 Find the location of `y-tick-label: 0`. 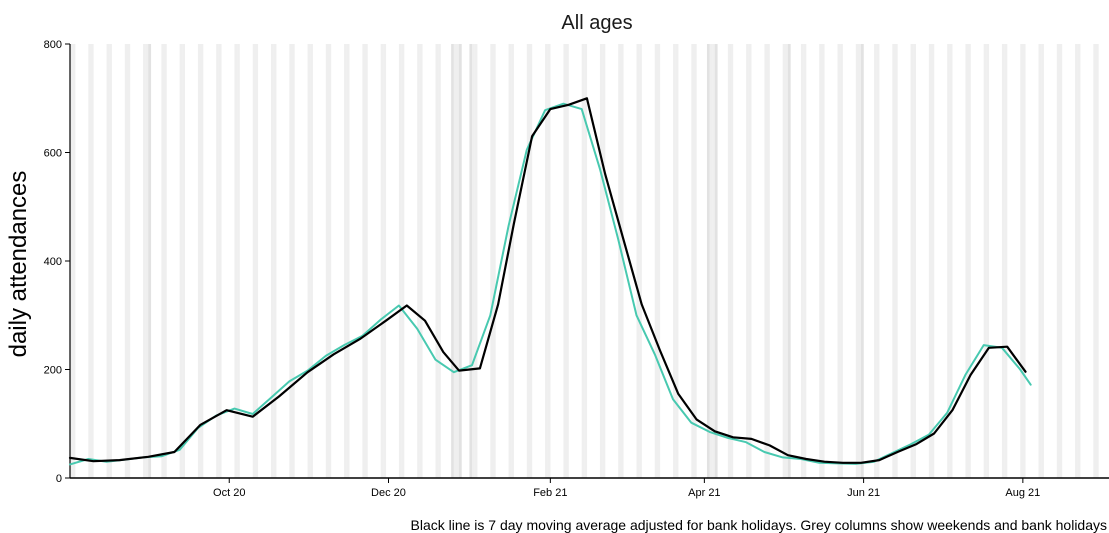

y-tick-label: 0 is located at coordinates (59, 479).